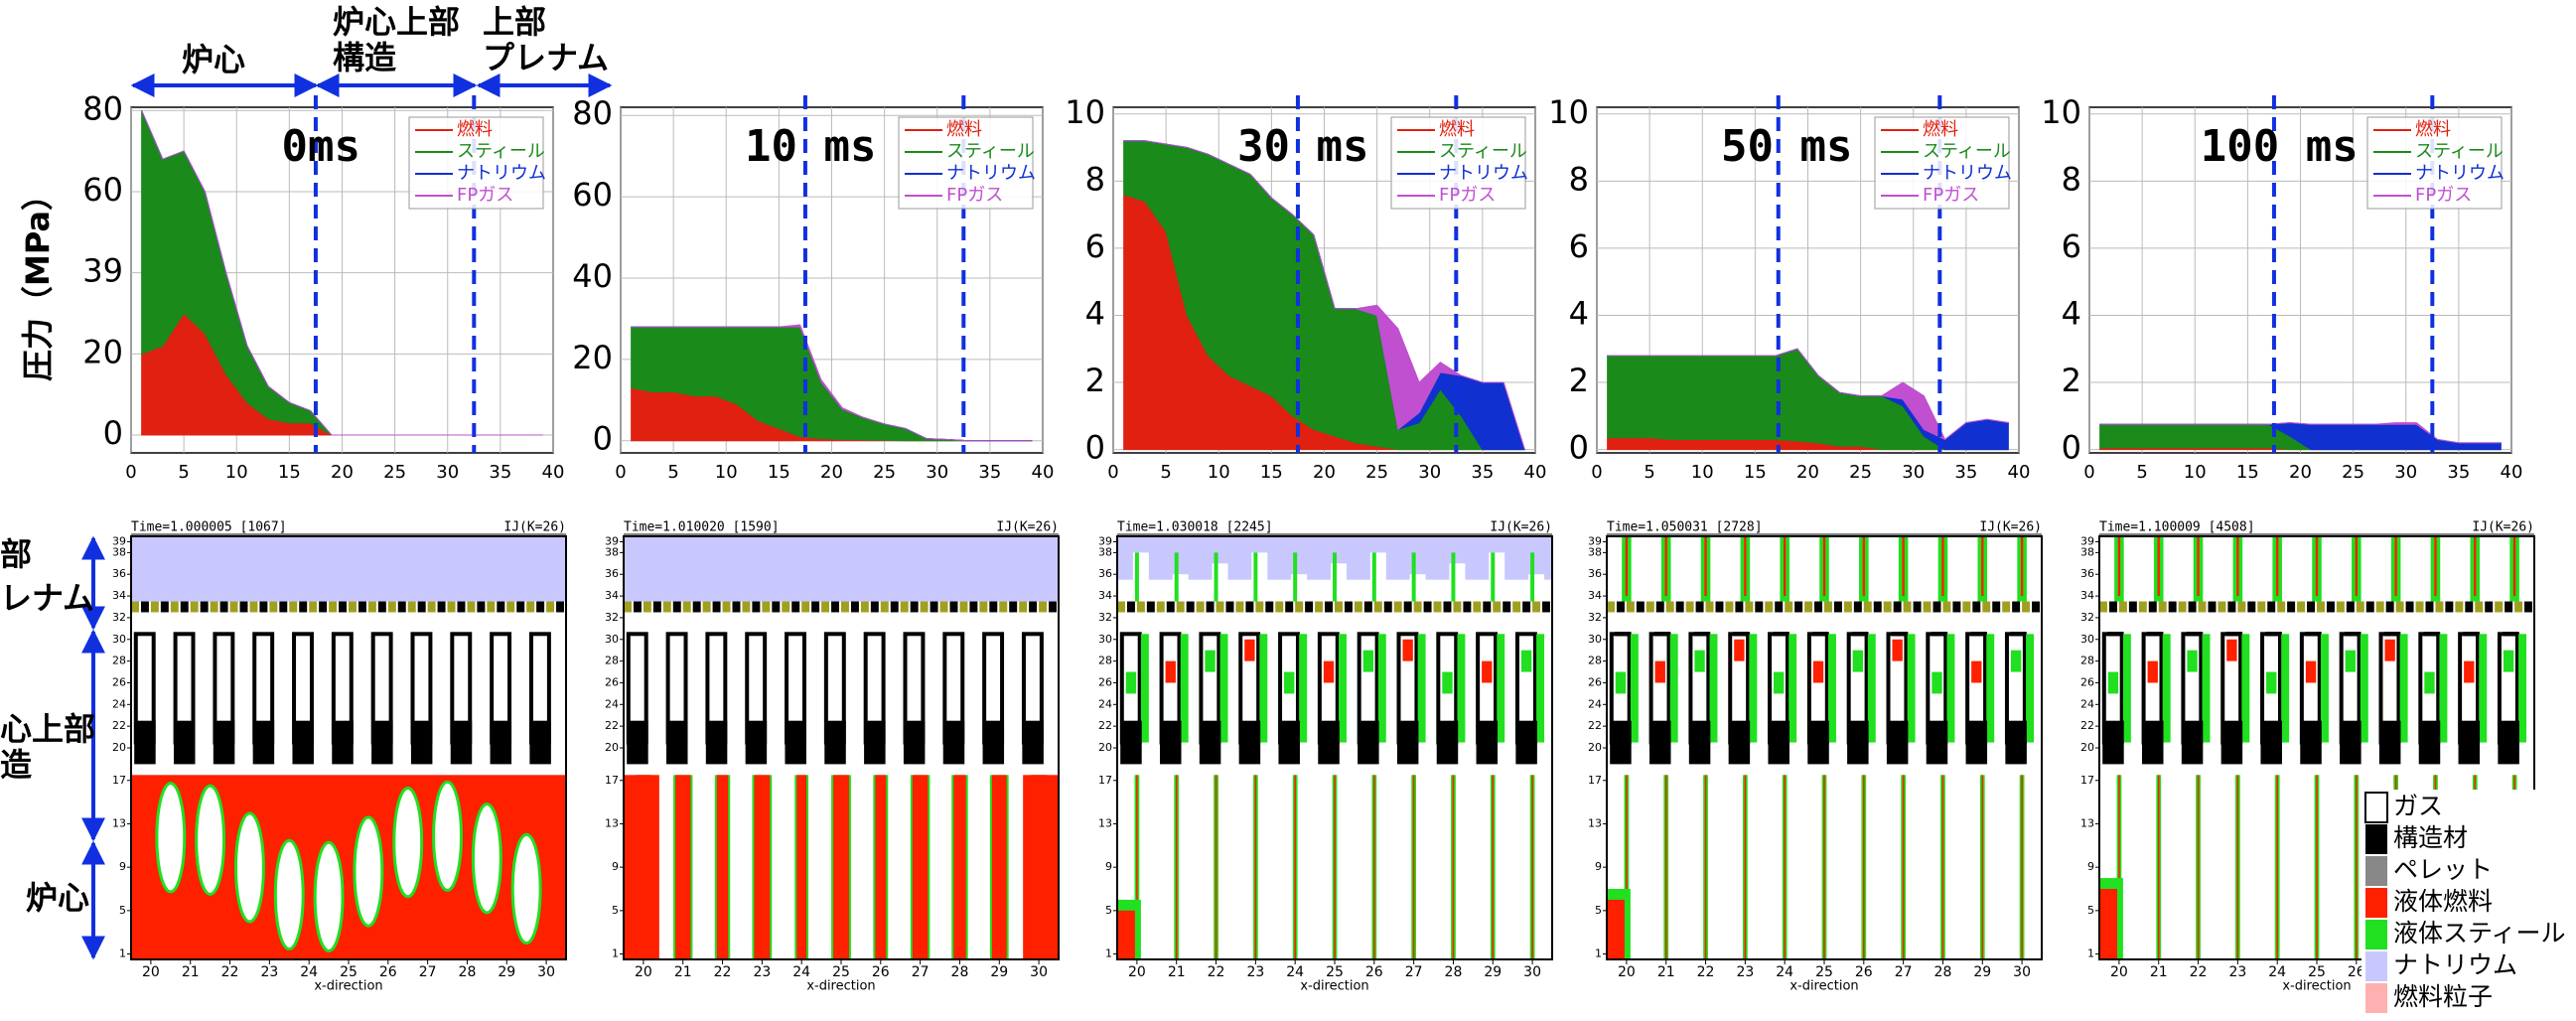 The image size is (2576, 1021). I want to click on y-tick-label: 30, so click(119, 640).